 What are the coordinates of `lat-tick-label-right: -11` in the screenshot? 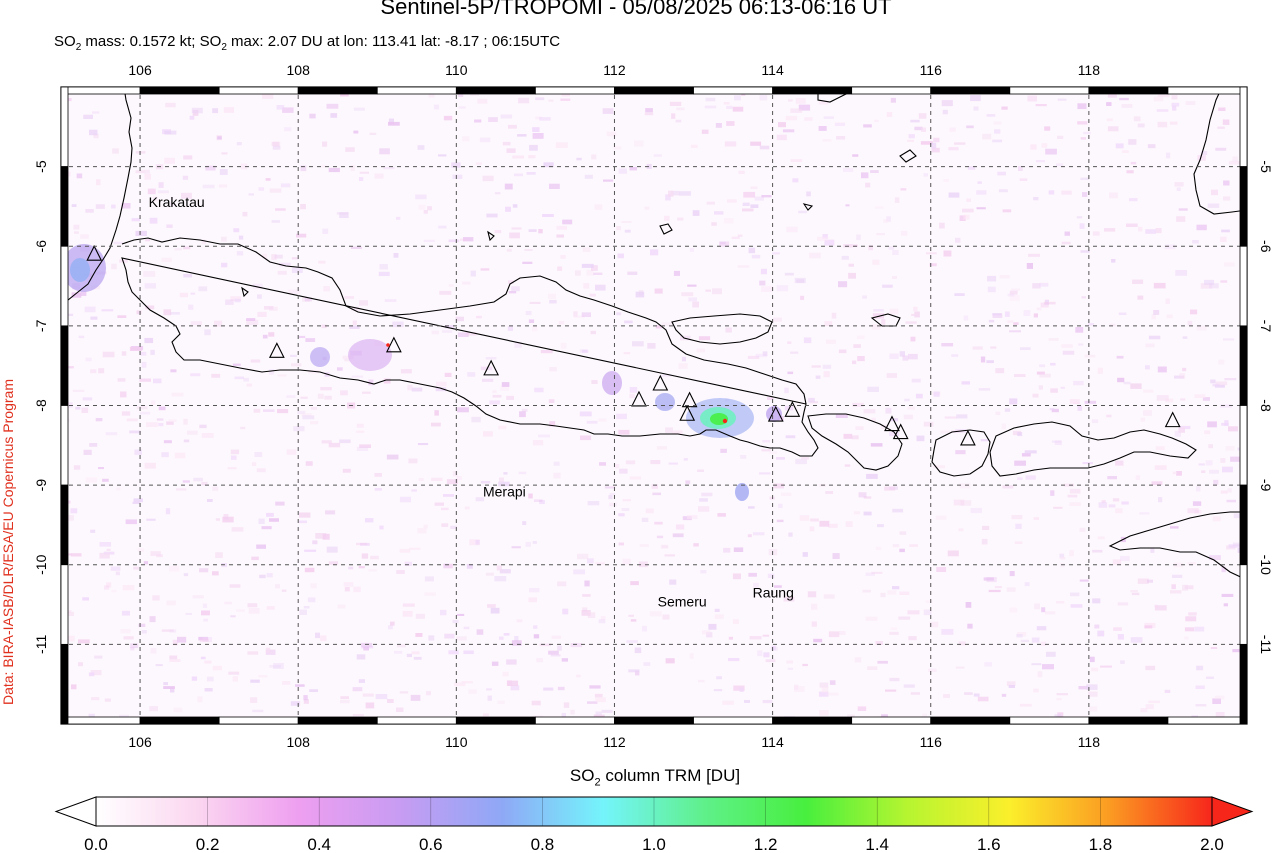 It's located at (1265, 644).